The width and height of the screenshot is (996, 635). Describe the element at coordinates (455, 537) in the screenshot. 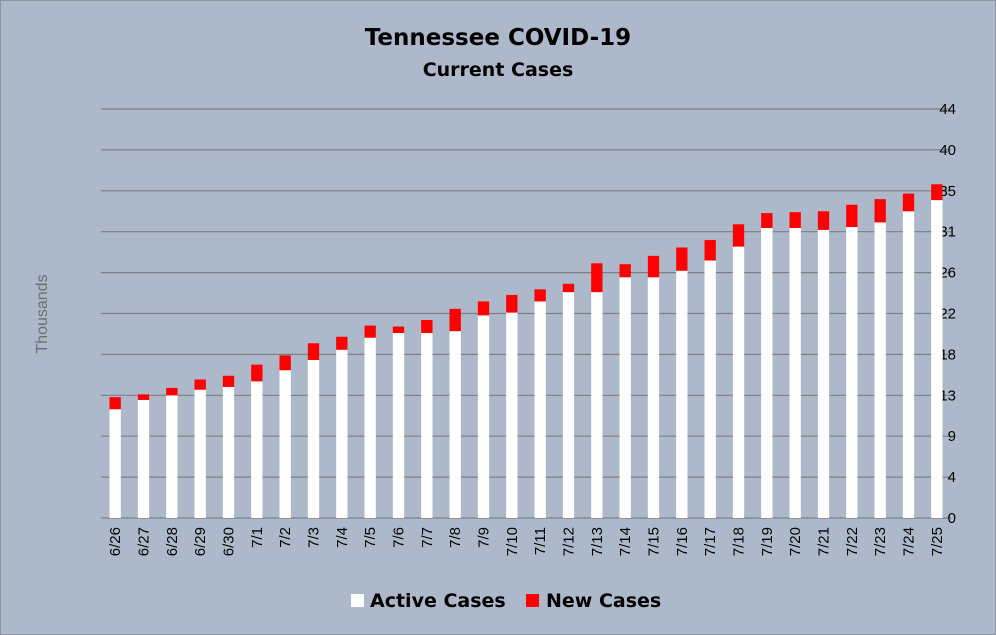

I see `x-tick-label: 7/8` at that location.